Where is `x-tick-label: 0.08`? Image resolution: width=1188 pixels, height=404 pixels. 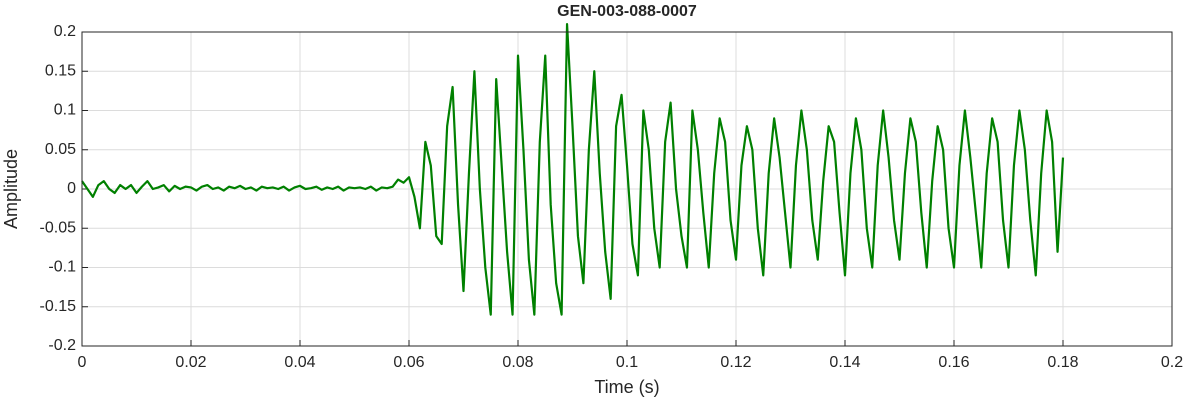 x-tick-label: 0.08 is located at coordinates (517, 362).